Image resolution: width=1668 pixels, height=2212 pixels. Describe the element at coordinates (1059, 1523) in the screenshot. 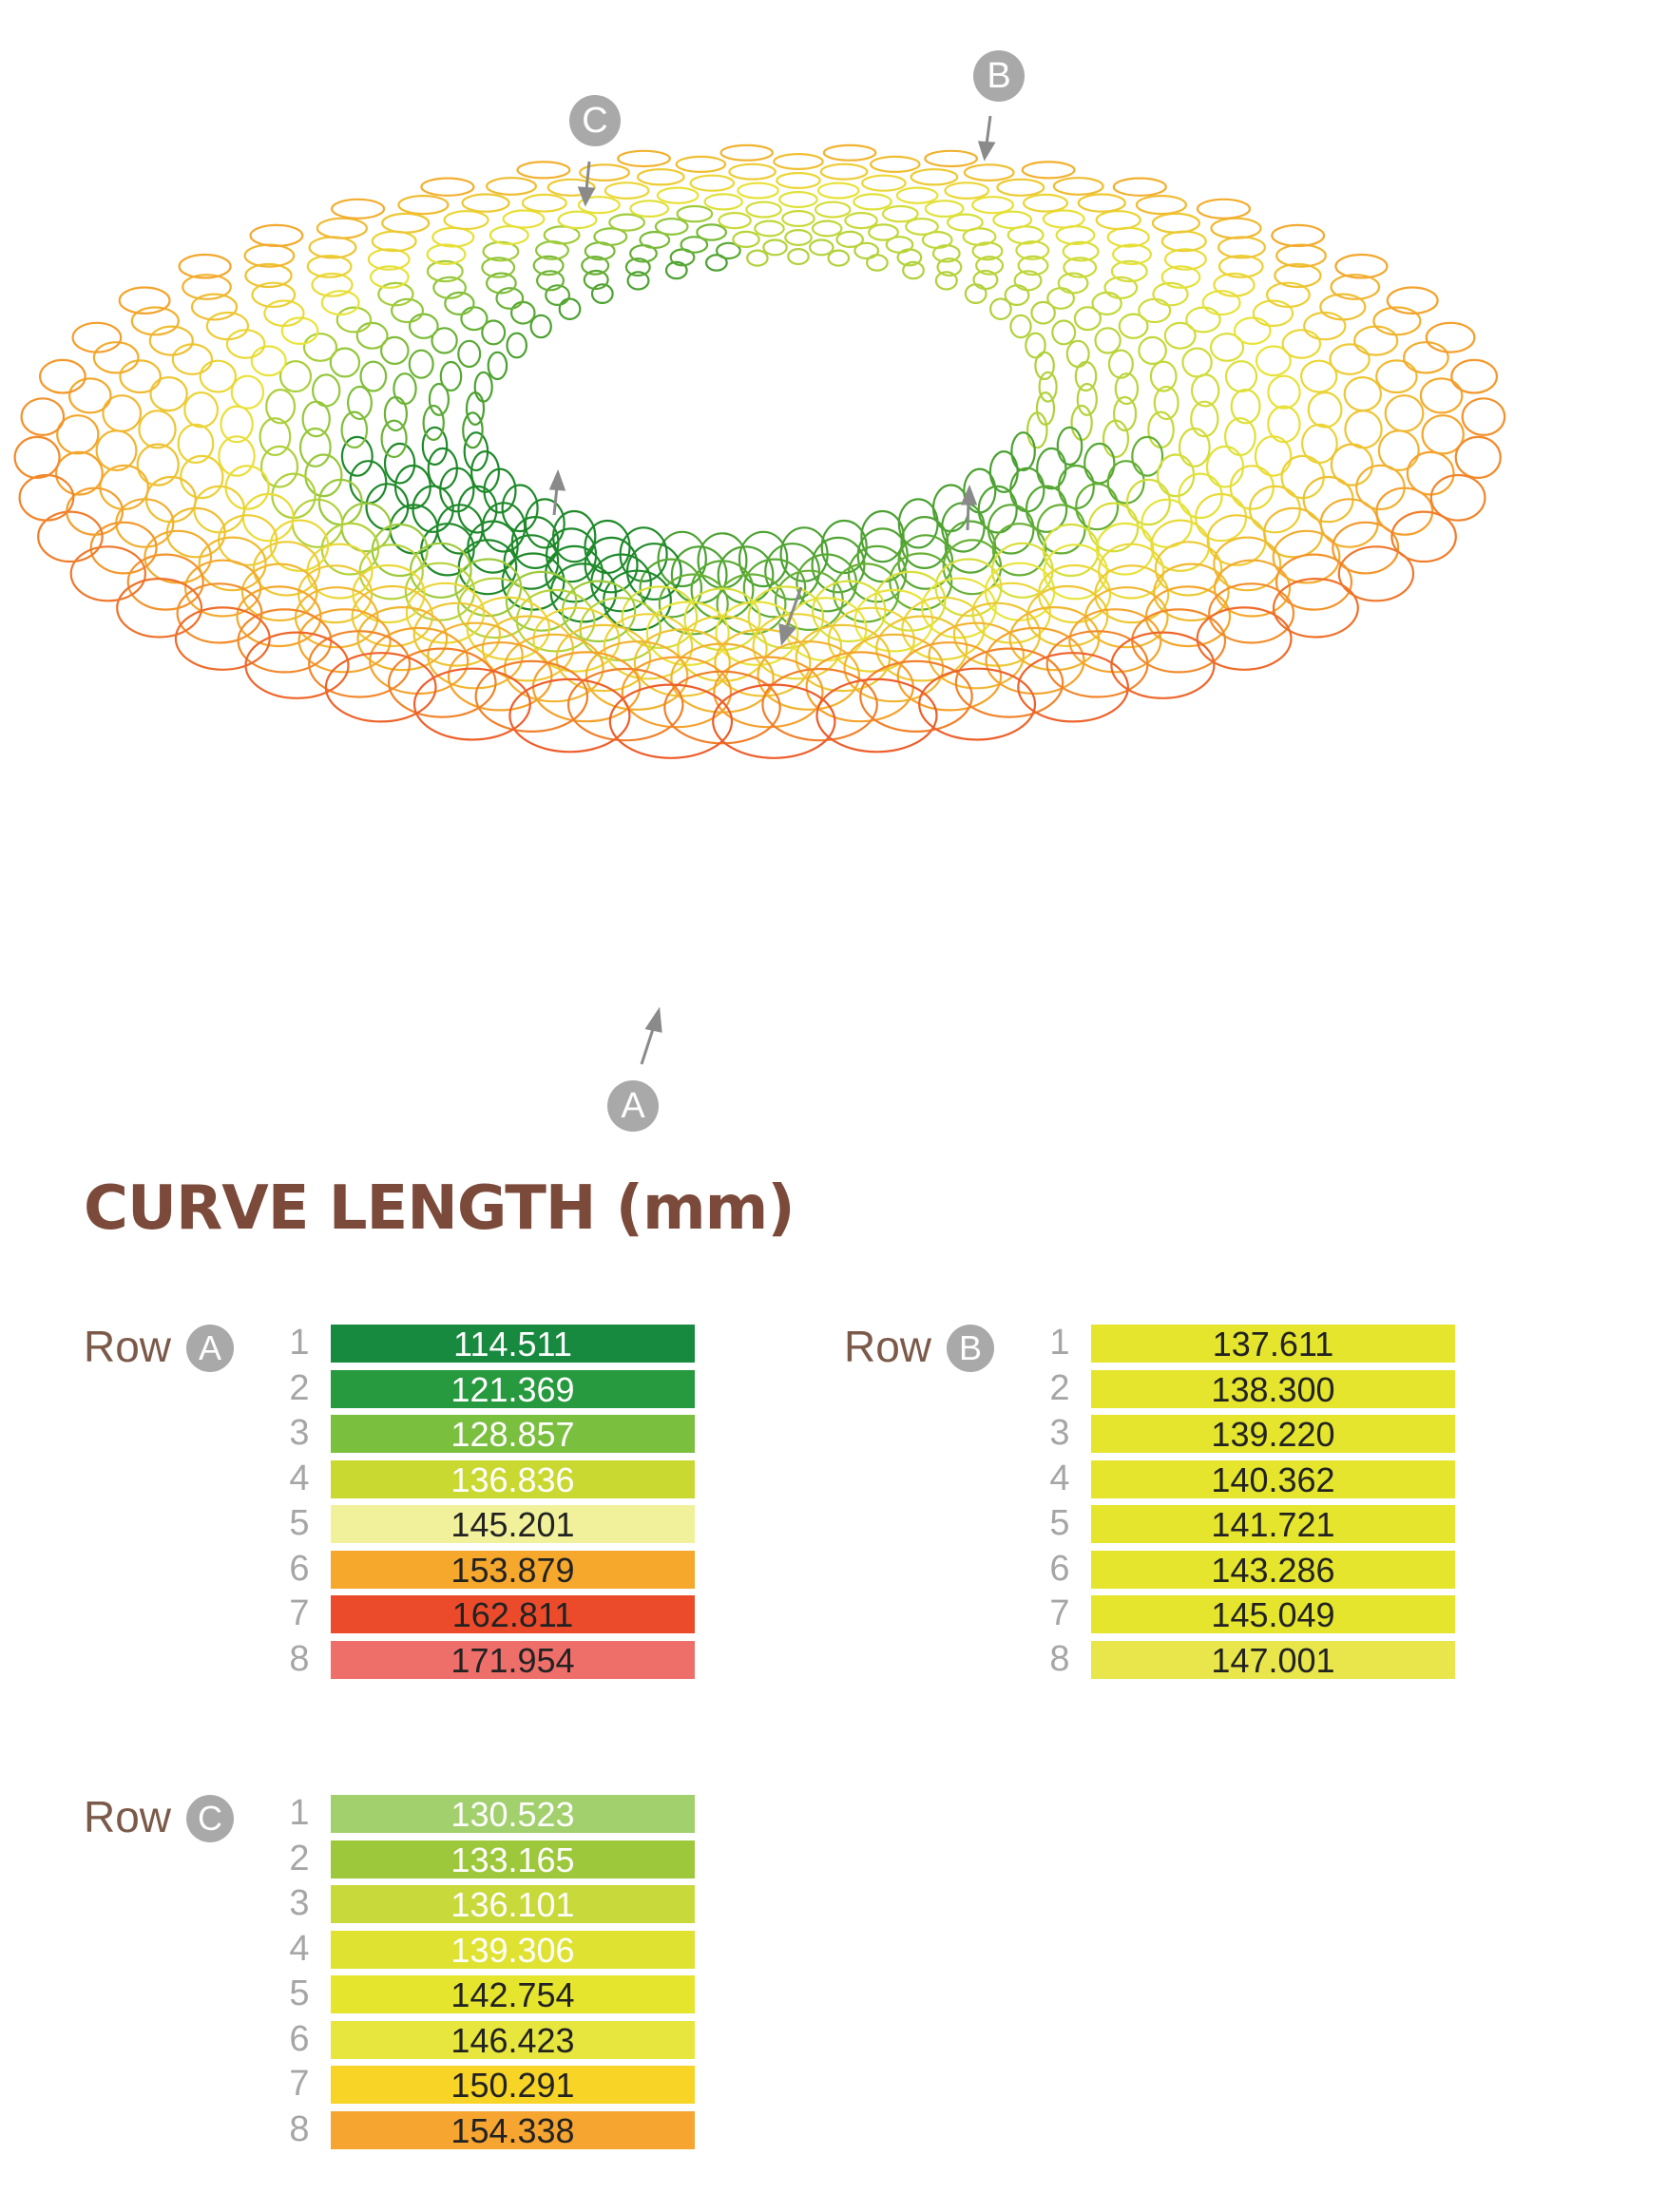

I see `row-index: 5` at that location.